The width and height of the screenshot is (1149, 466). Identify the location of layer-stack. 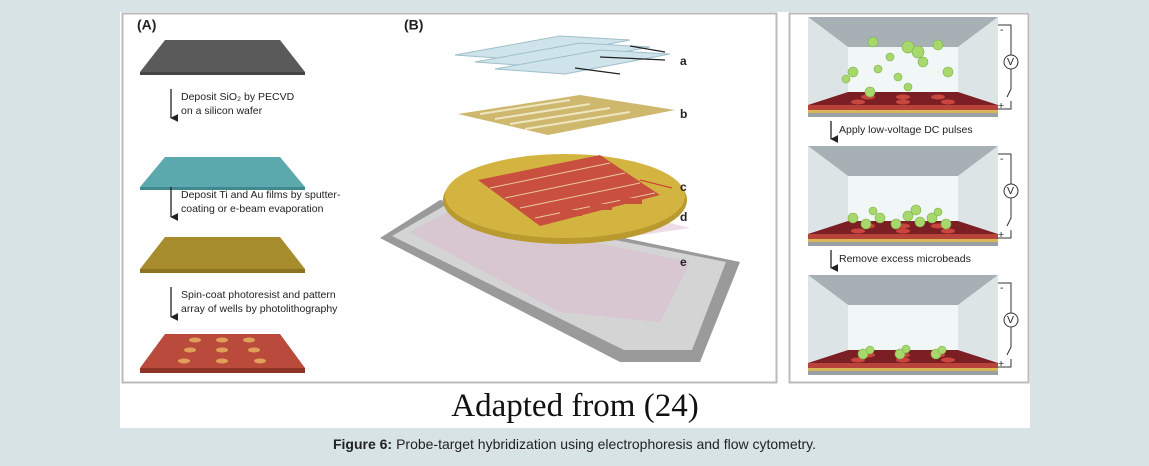
(222, 206).